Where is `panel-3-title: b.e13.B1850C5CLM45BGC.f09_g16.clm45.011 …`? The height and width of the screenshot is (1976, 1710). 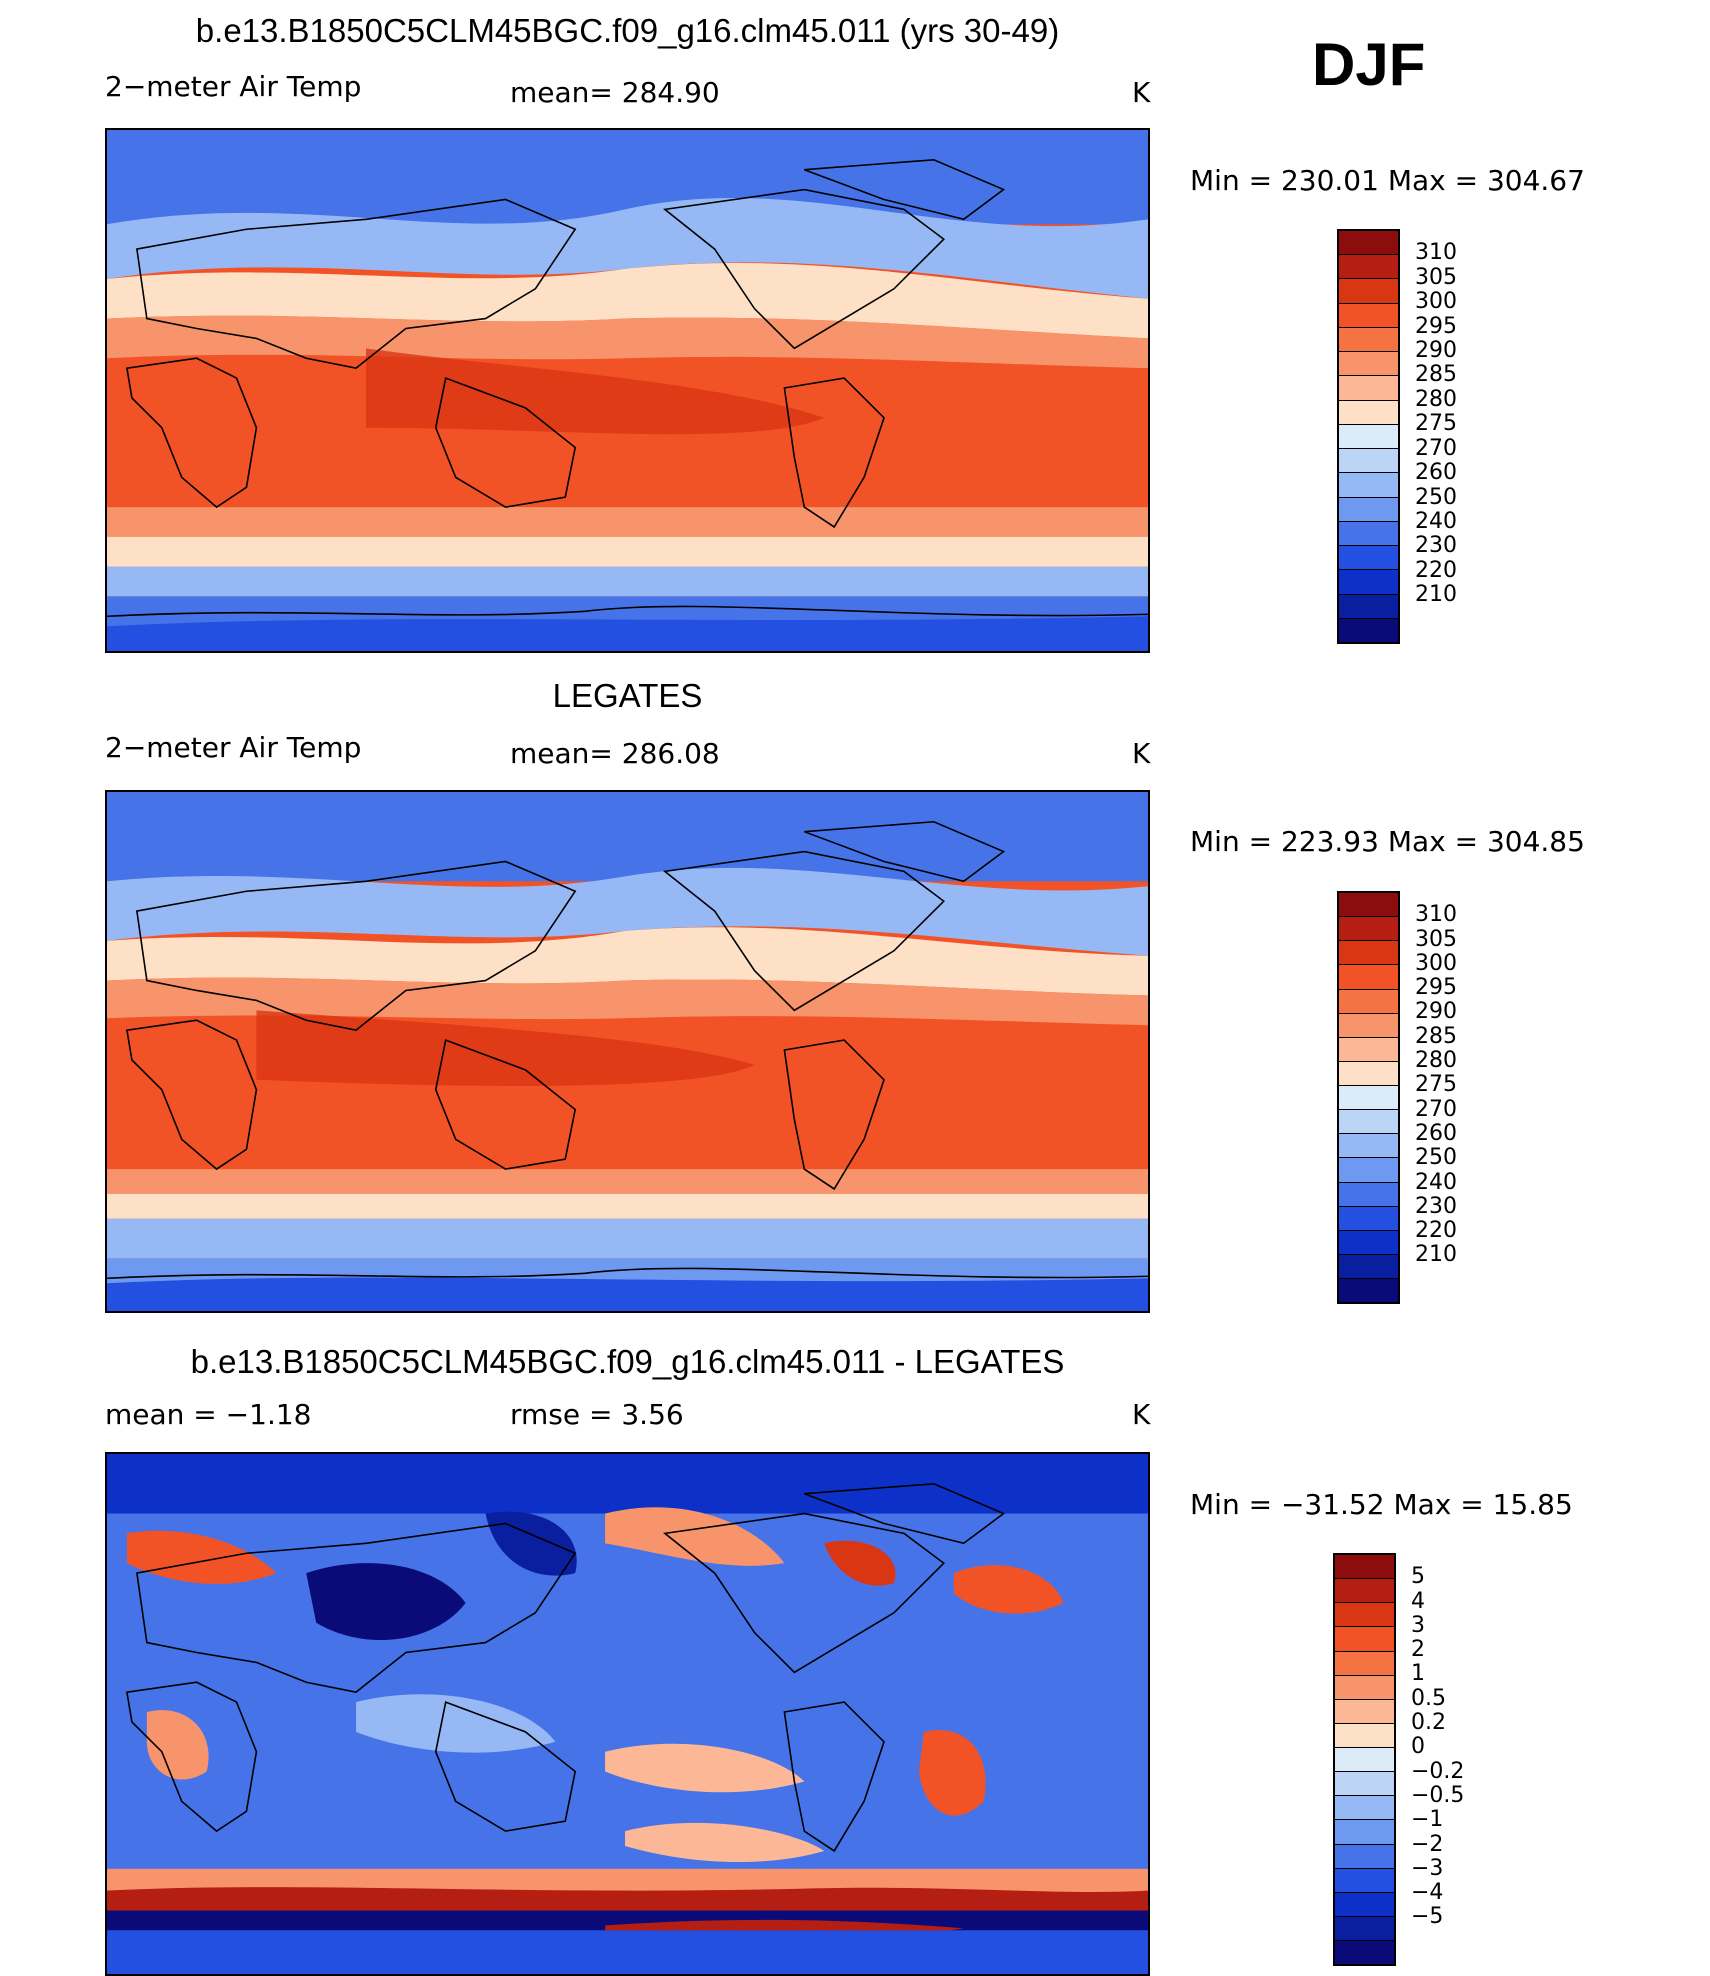
panel-3-title: b.e13.B1850C5CLM45BGC.f09_g16.clm45.011 … is located at coordinates (627, 1361).